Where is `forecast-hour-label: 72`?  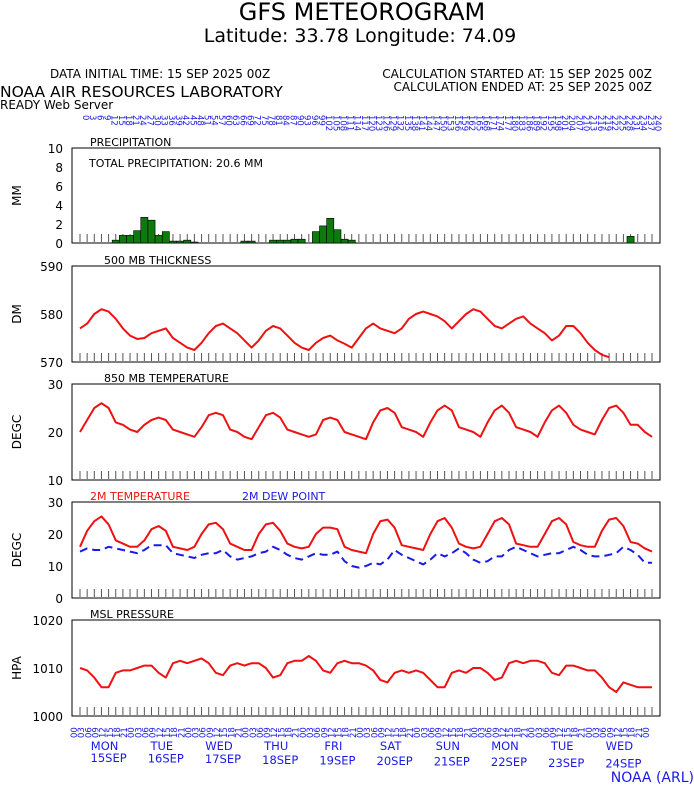 forecast-hour-label: 72 is located at coordinates (257, 120).